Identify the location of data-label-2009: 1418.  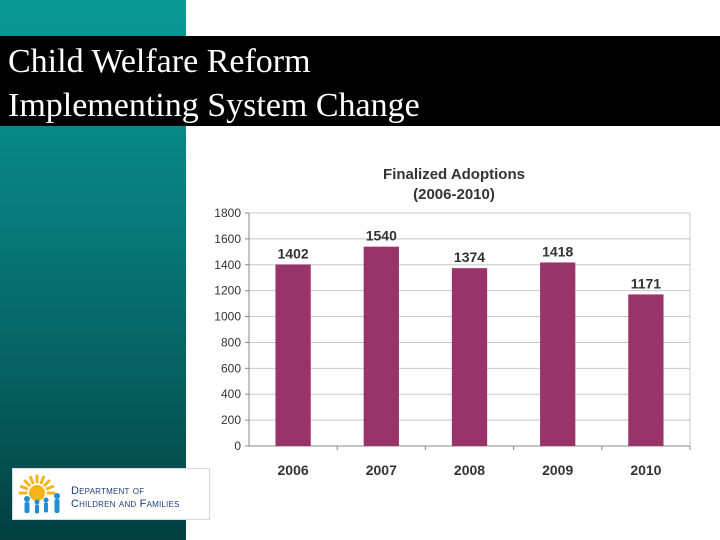
(557, 251).